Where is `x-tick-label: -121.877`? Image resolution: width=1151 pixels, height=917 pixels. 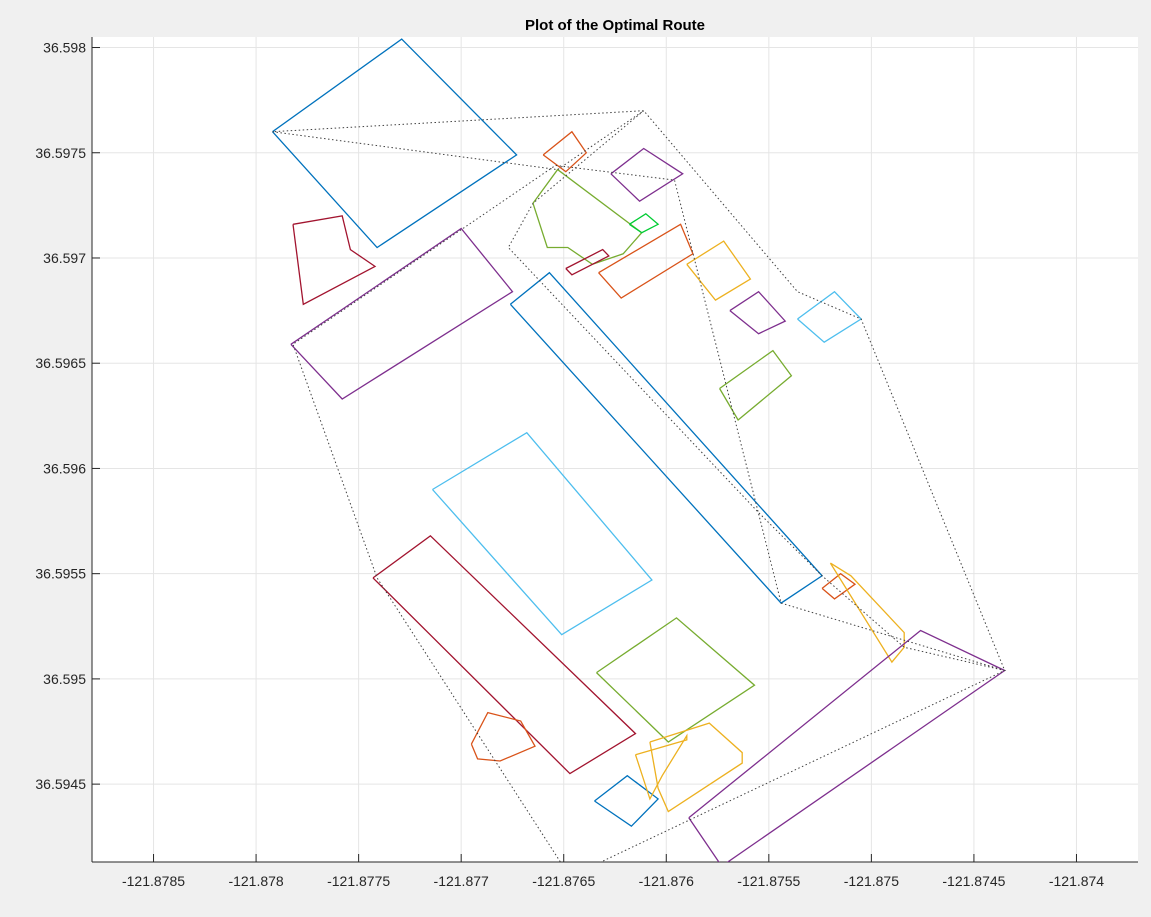 x-tick-label: -121.877 is located at coordinates (461, 881).